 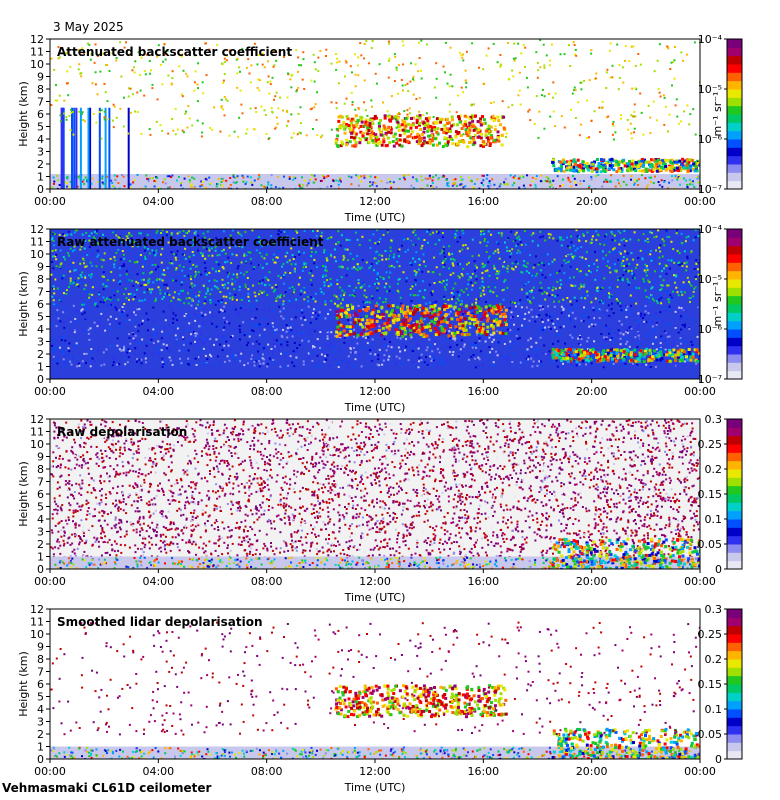 I want to click on x-axis-label: Time (UTC), so click(x=375, y=217).